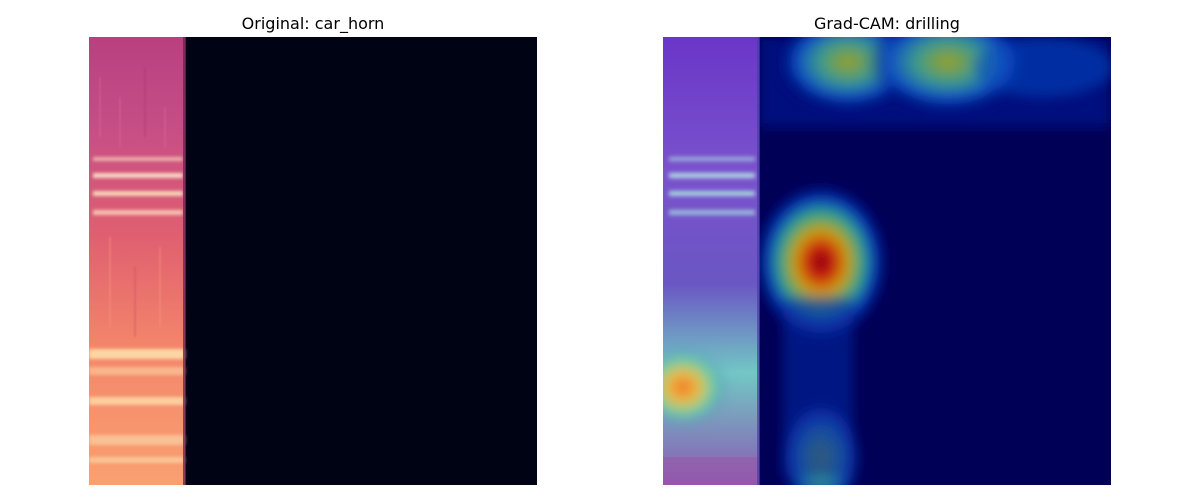  I want to click on gradcam-title: Grad-CAM: drilling, so click(887, 23).